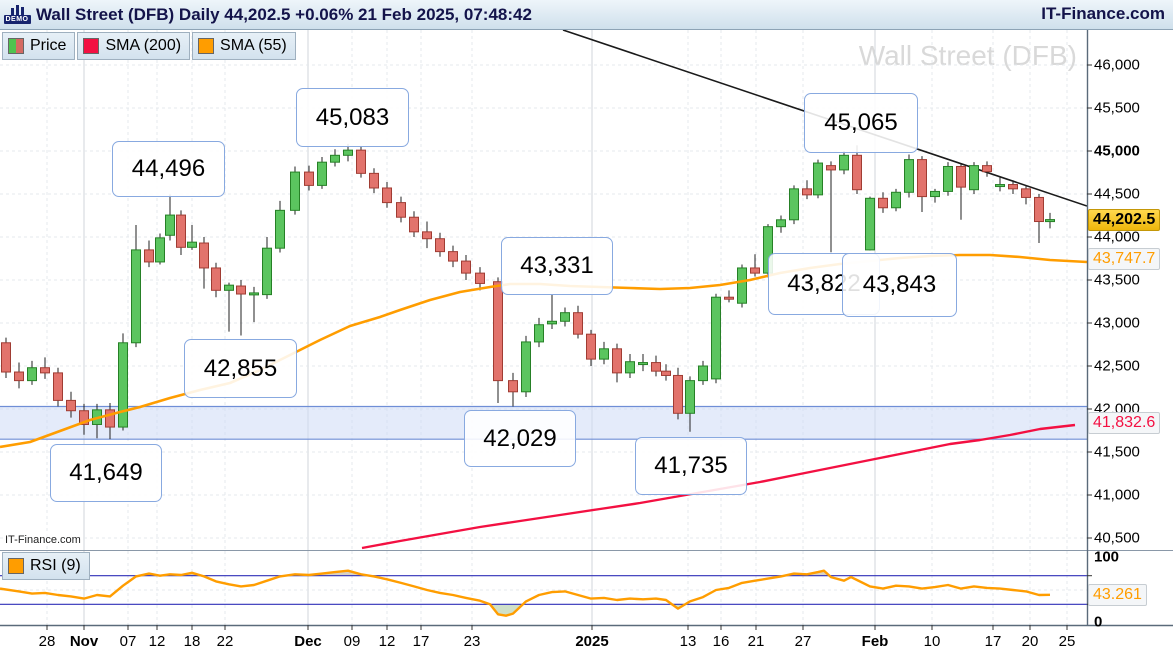  Describe the element at coordinates (1117, 237) in the screenshot. I see `y-axis-label: 44,000` at that location.